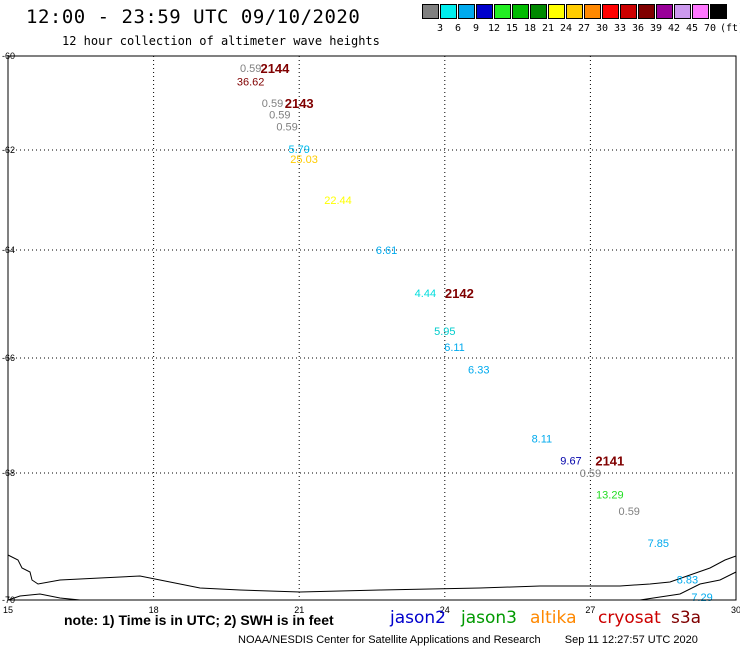  I want to click on map-title: 12:00 - 23:59 UTC 09/10/2020, so click(193, 17).